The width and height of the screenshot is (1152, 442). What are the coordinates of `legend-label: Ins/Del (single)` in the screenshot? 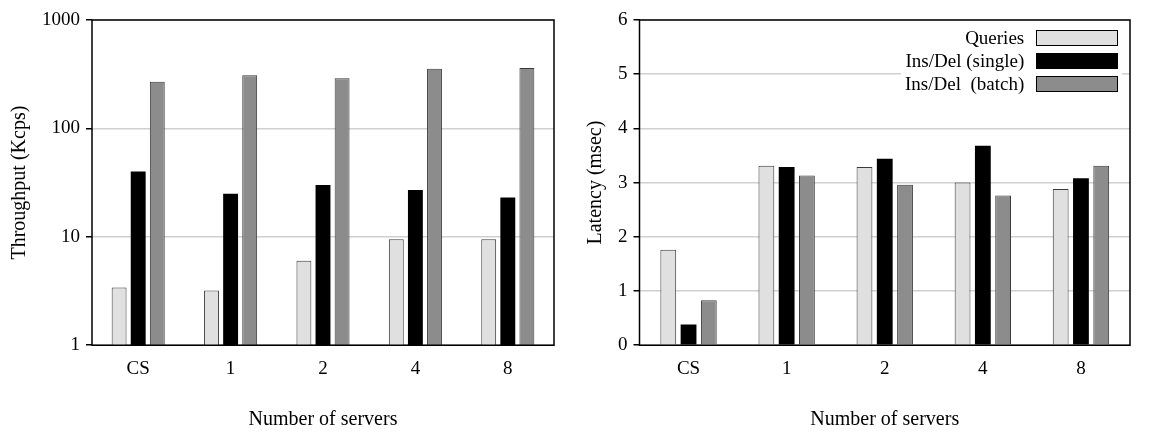 It's located at (965, 60).